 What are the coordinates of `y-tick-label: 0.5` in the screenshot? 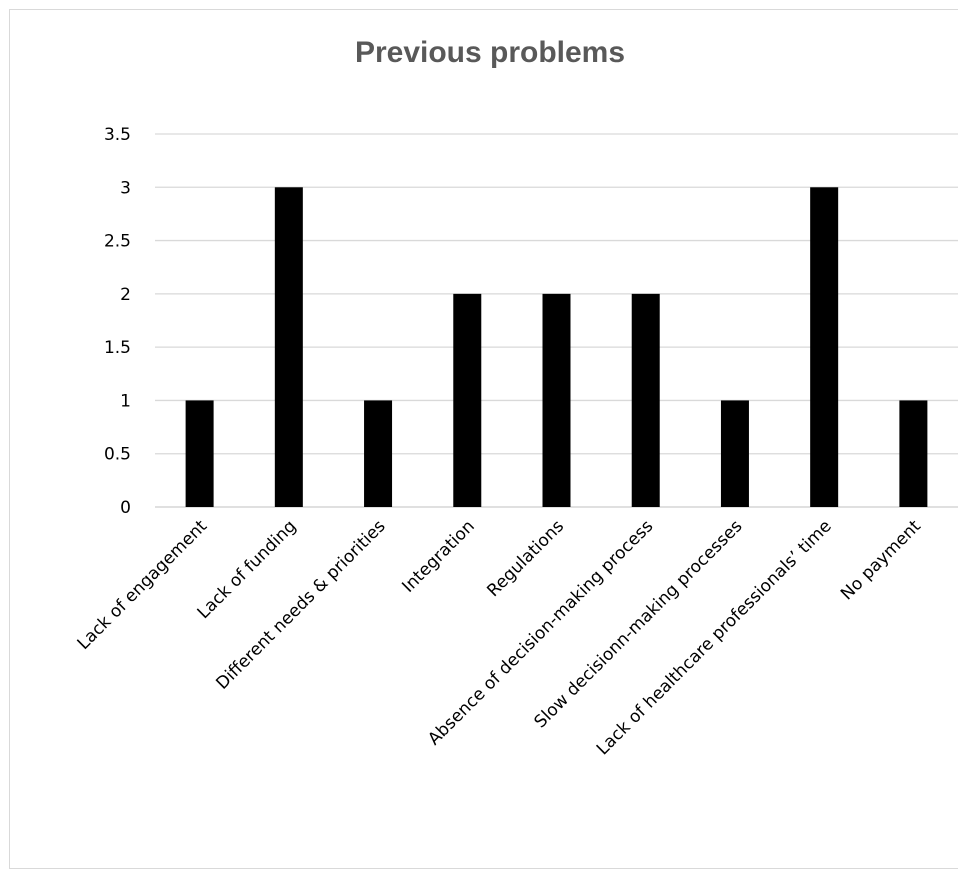 It's located at (117, 455).